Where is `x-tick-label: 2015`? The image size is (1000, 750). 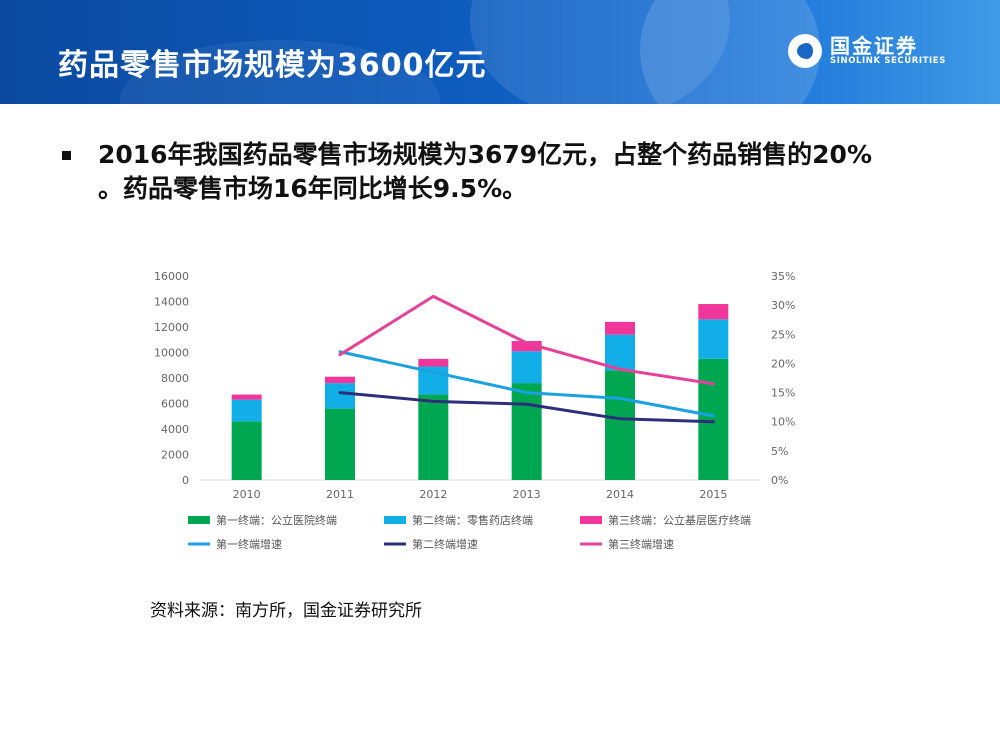
x-tick-label: 2015 is located at coordinates (713, 494).